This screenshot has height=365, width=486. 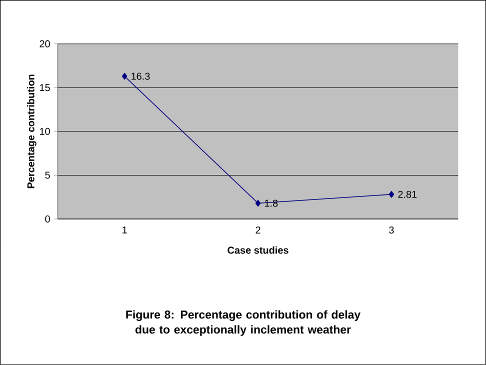 What do you see at coordinates (258, 250) in the screenshot?
I see `x-axis-title: Case studies` at bounding box center [258, 250].